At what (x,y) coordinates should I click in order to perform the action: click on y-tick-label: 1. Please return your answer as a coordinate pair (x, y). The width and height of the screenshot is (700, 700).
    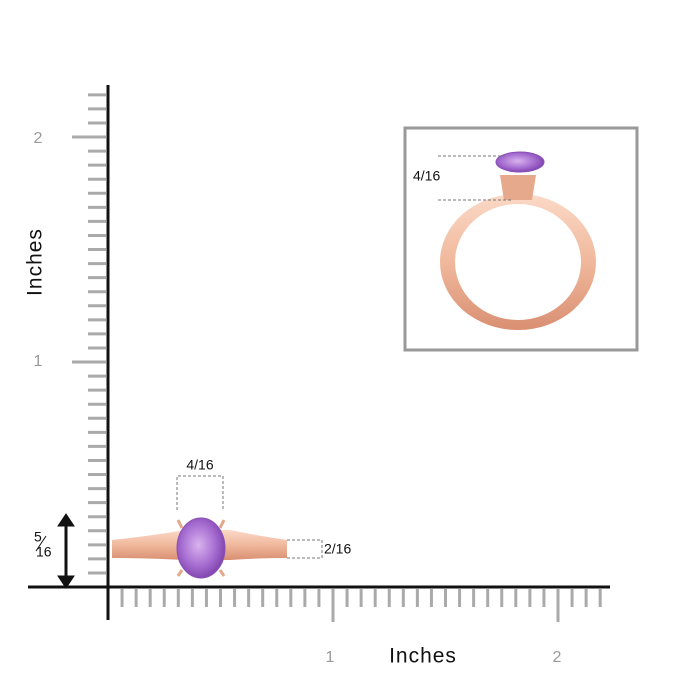
    Looking at the image, I should click on (38, 361).